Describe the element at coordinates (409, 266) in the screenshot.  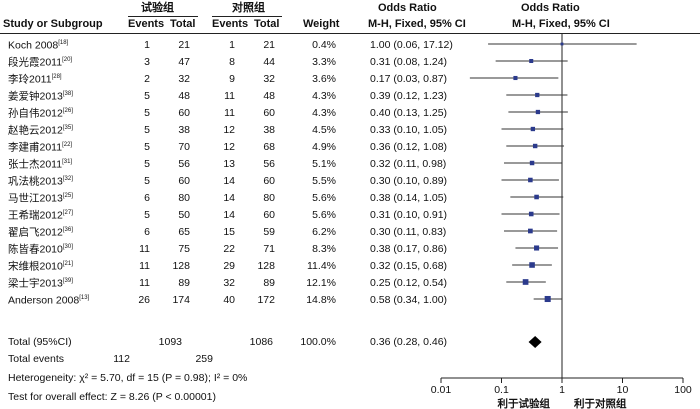
I see `odds-ratio-ci: 0.32 (0.15, 0.68)` at that location.